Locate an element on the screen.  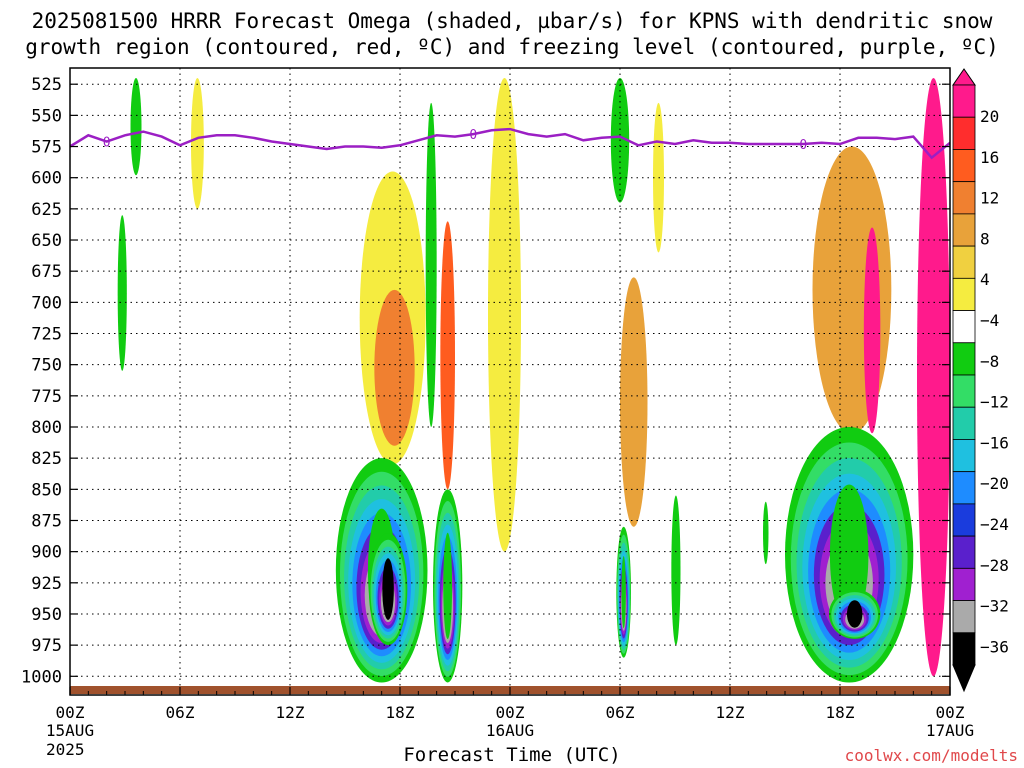
y-tick-label-700: 700 is located at coordinates (46, 303).